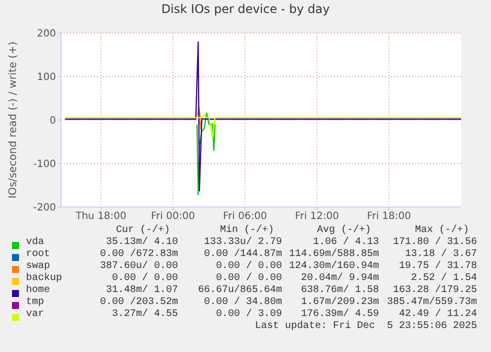 Image resolution: width=491 pixels, height=352 pixels. I want to click on text: 114.69m/588.85m, so click(333, 254).